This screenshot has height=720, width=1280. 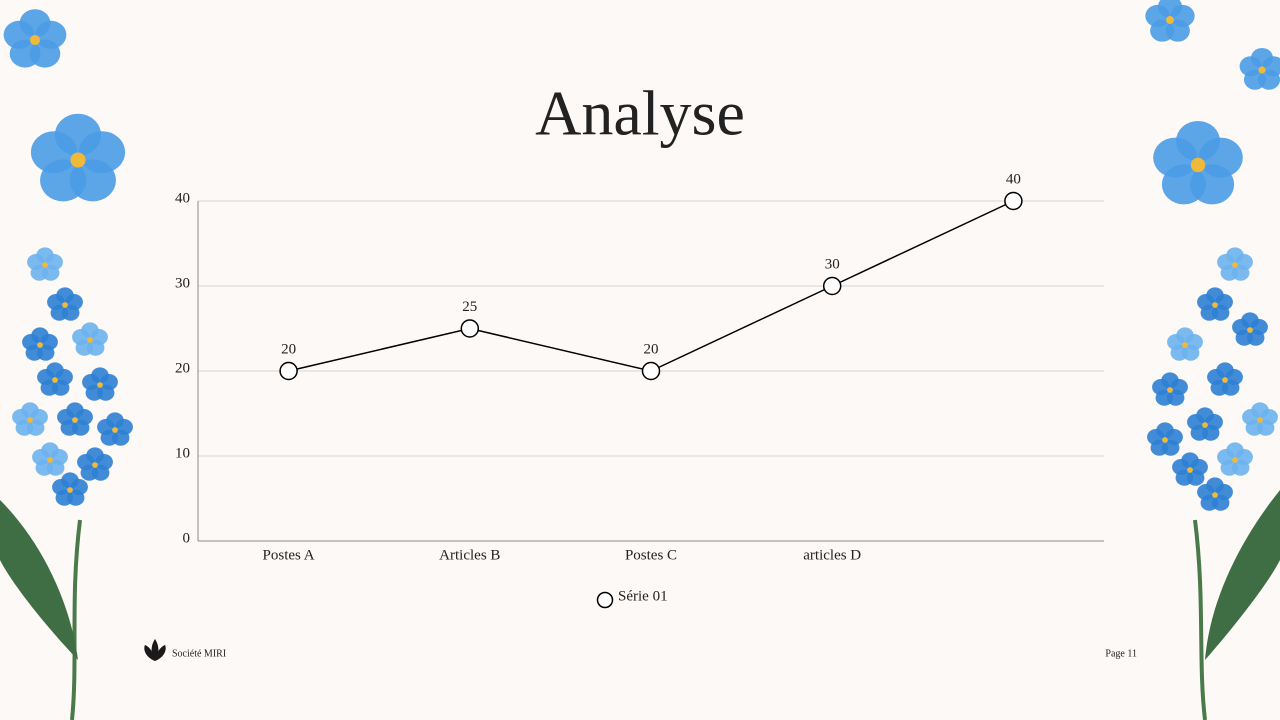 What do you see at coordinates (1121, 653) in the screenshot?
I see `footer-page: Page 11` at bounding box center [1121, 653].